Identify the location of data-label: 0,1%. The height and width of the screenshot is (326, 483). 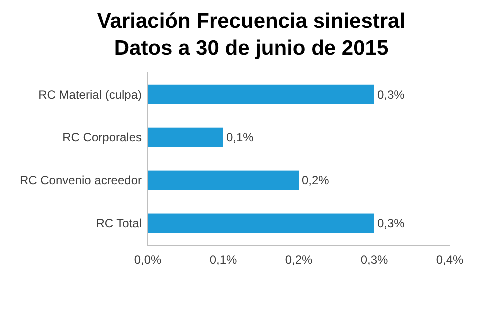
(240, 137).